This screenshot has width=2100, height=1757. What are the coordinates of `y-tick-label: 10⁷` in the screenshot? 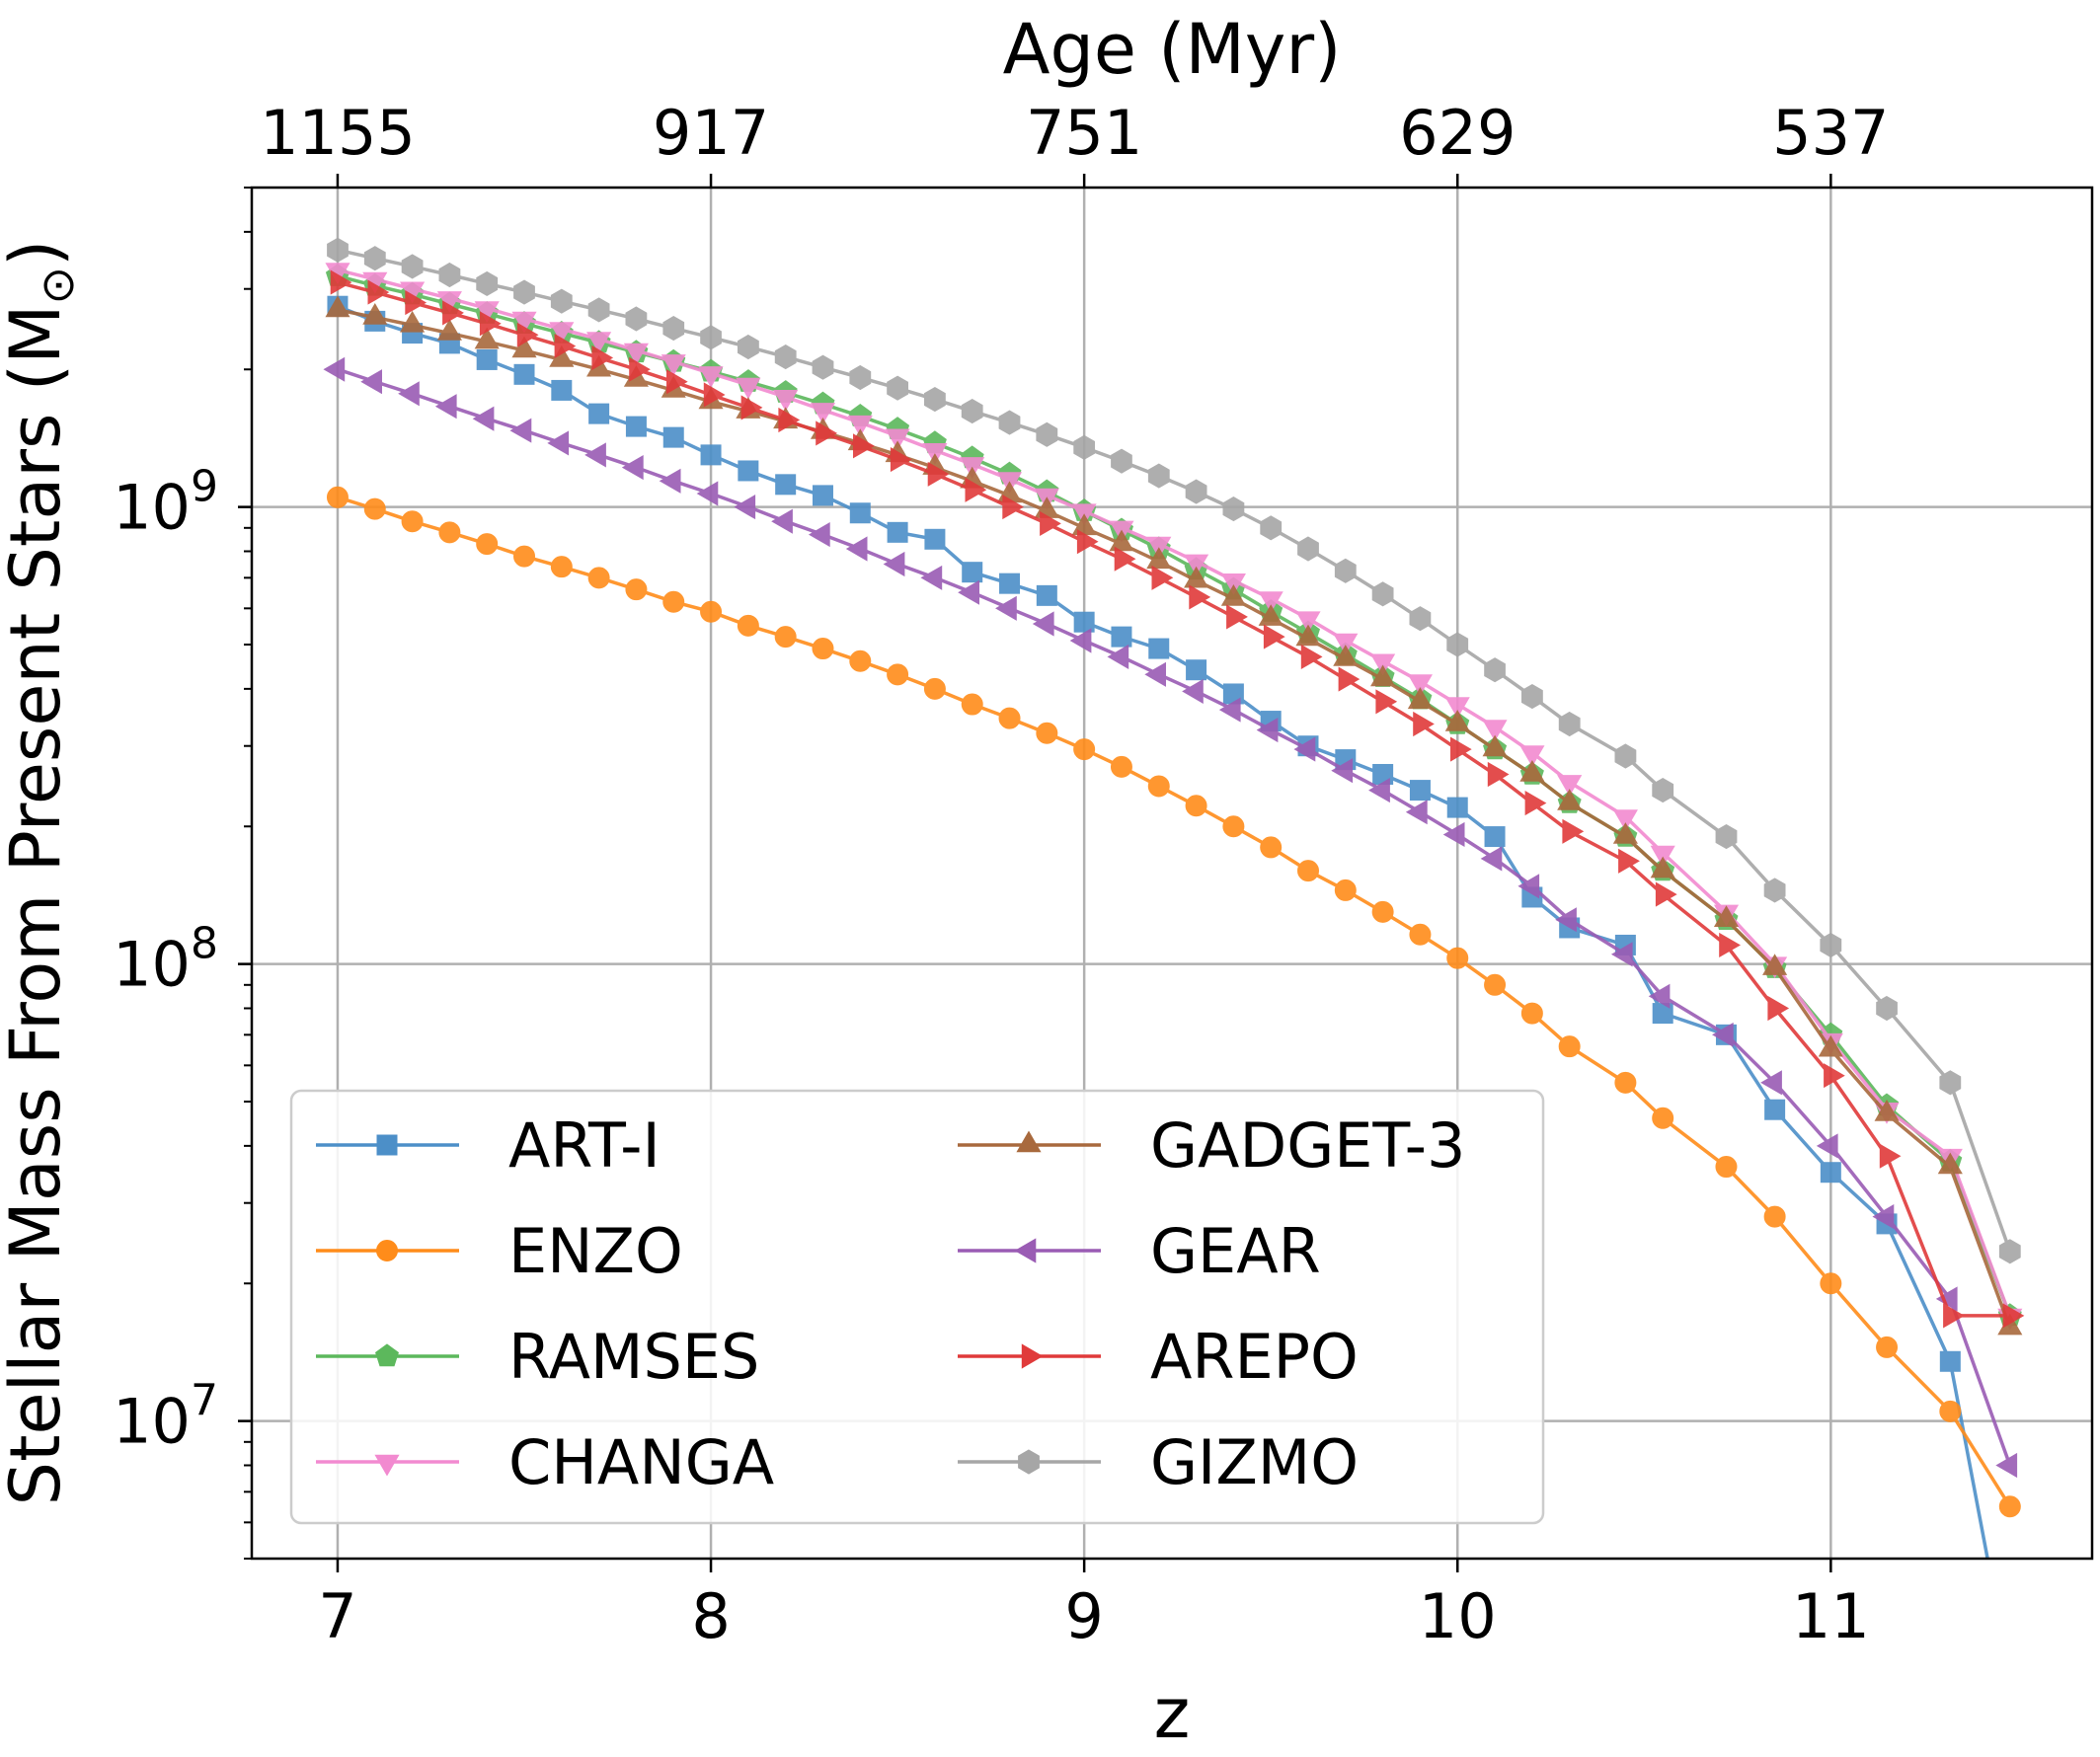 It's located at (165, 1417).